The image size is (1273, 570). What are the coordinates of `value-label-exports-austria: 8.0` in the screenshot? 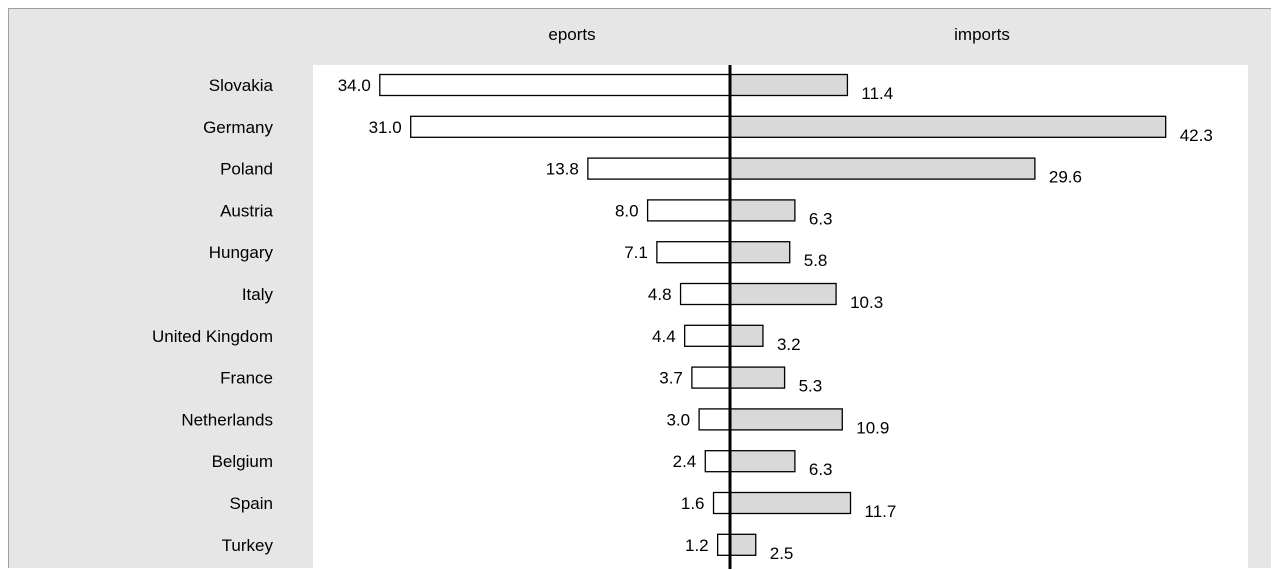 It's located at (627, 210).